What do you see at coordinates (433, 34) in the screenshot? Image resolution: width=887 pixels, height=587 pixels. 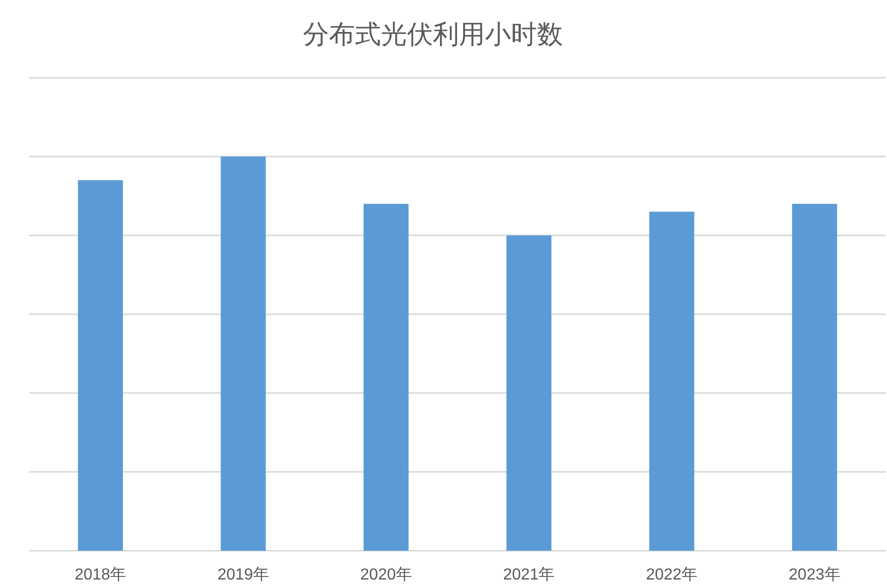 I see `chart-title: 分布式光伏利用小时数` at bounding box center [433, 34].